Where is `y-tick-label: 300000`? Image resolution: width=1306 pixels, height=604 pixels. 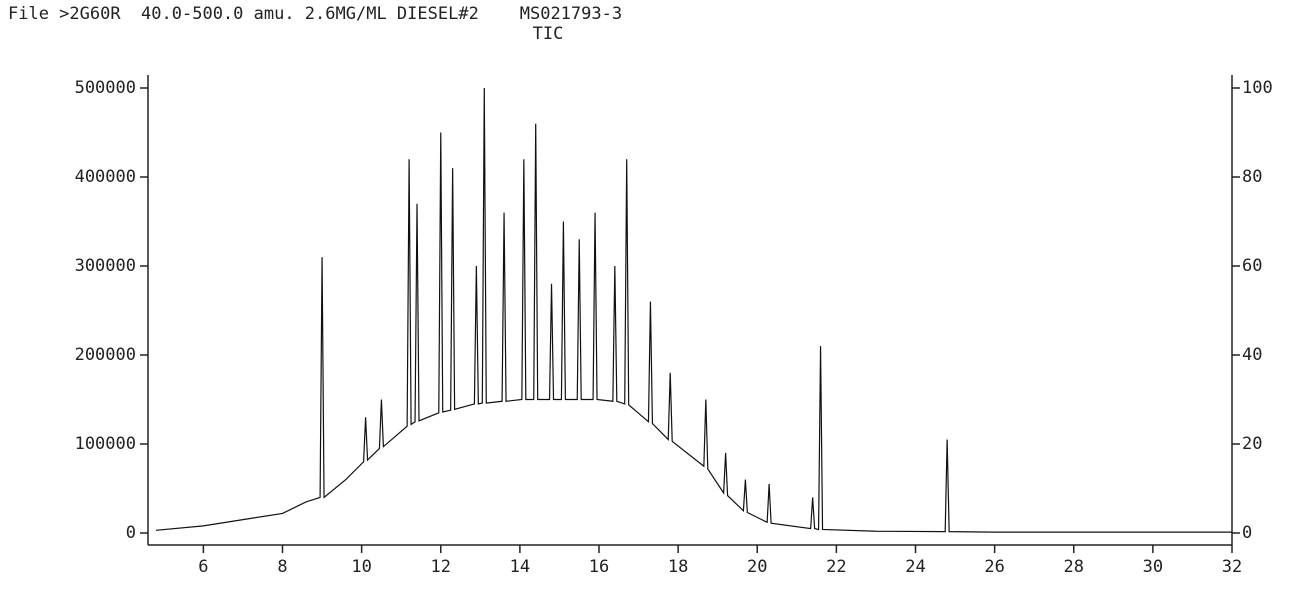 y-tick-label: 300000 is located at coordinates (105, 266).